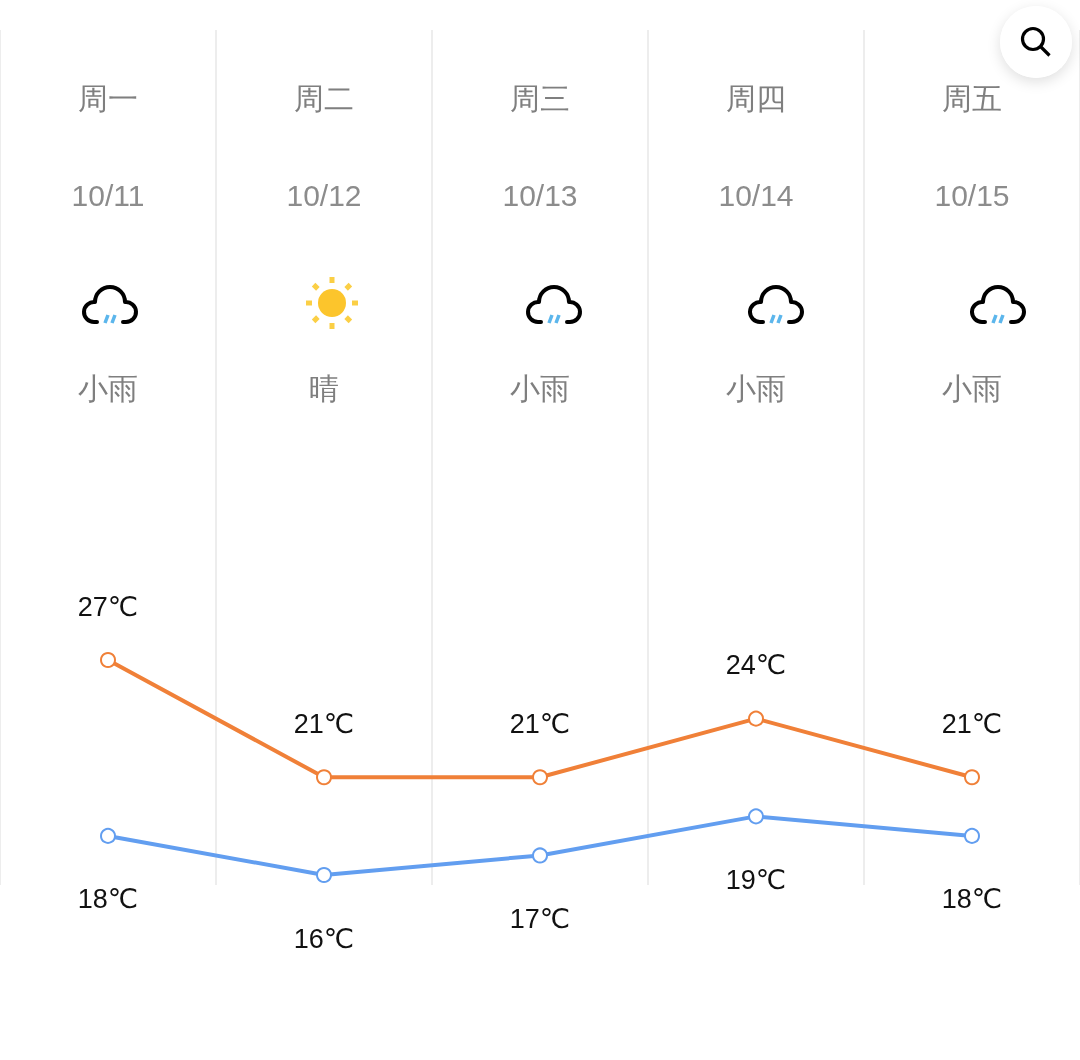 This screenshot has height=1060, width=1080. Describe the element at coordinates (324, 243) in the screenshot. I see `category-label: 周二 10/12 晴` at that location.